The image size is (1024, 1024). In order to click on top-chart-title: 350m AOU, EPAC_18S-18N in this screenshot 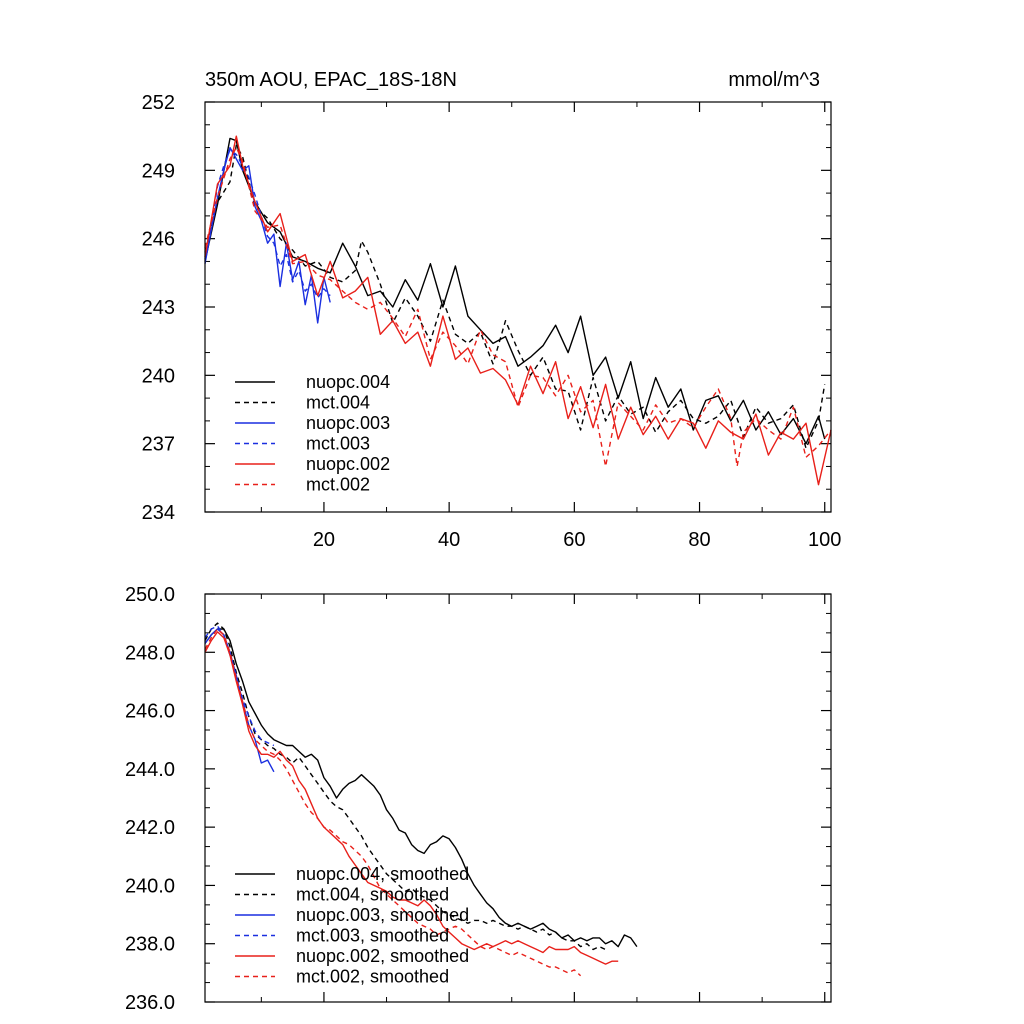, I will do `click(331, 80)`.